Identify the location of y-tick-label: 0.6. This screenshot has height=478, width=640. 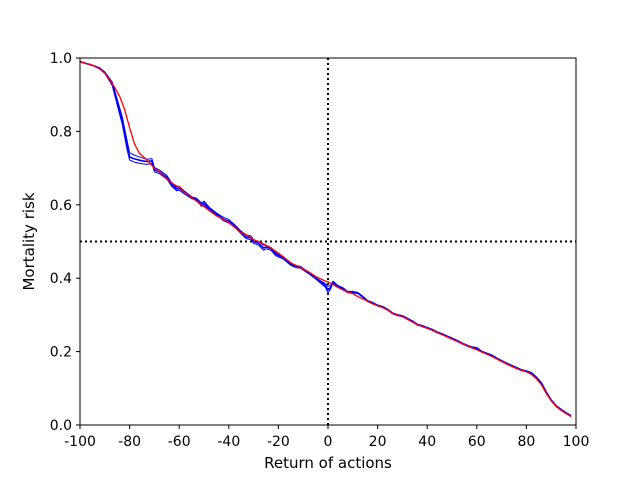
(61, 206).